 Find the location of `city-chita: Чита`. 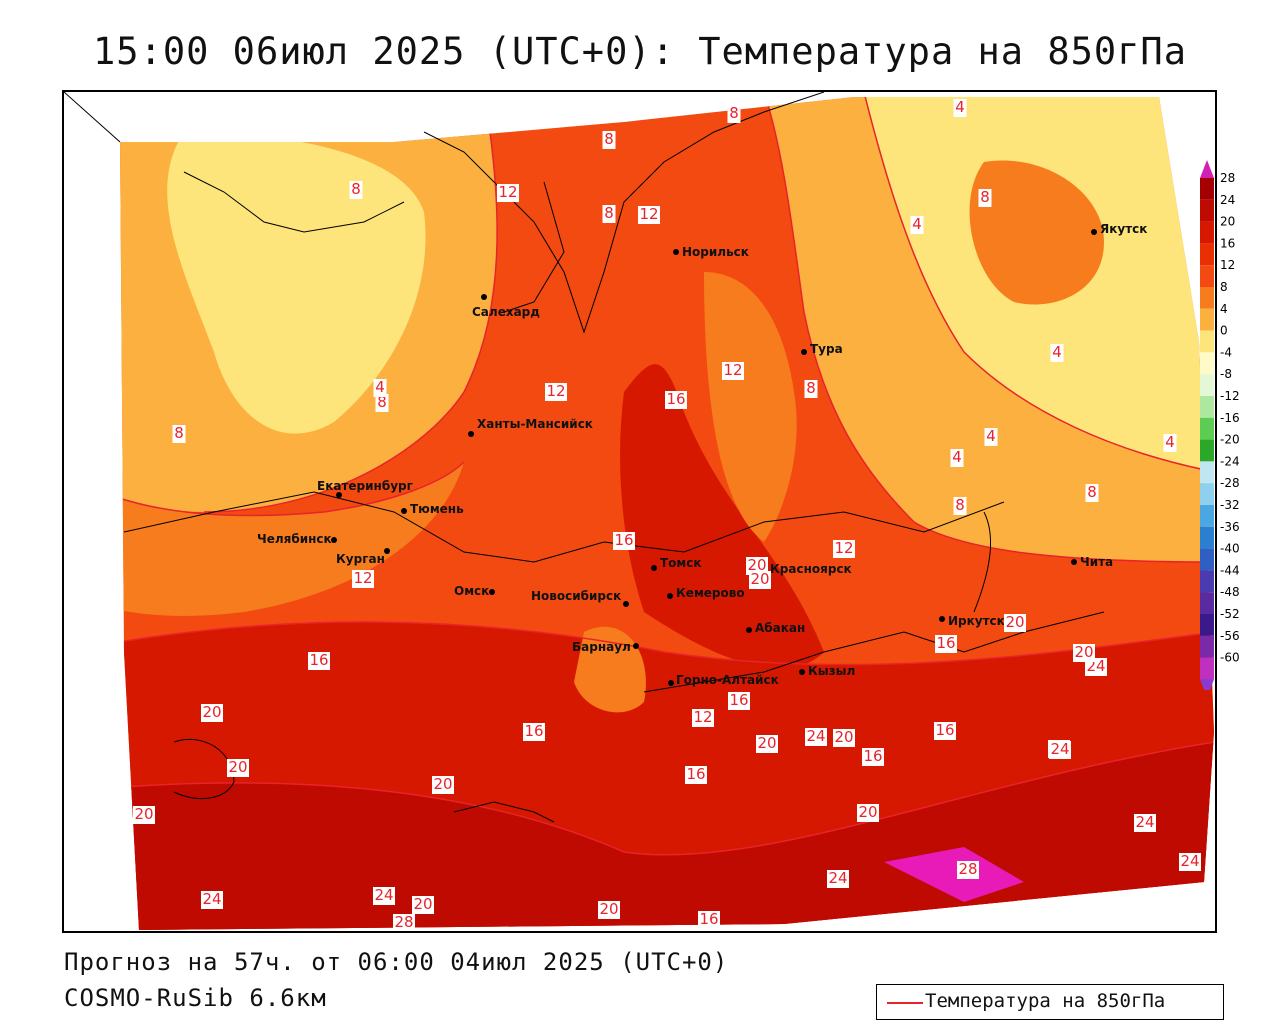

city-chita: Чита is located at coordinates (1092, 562).